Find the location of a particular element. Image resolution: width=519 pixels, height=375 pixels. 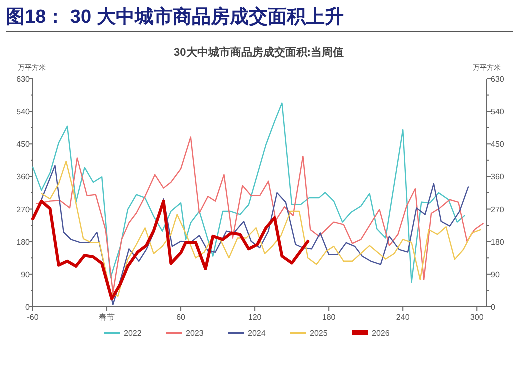

y-tick-label: 90 is located at coordinates (26, 275).